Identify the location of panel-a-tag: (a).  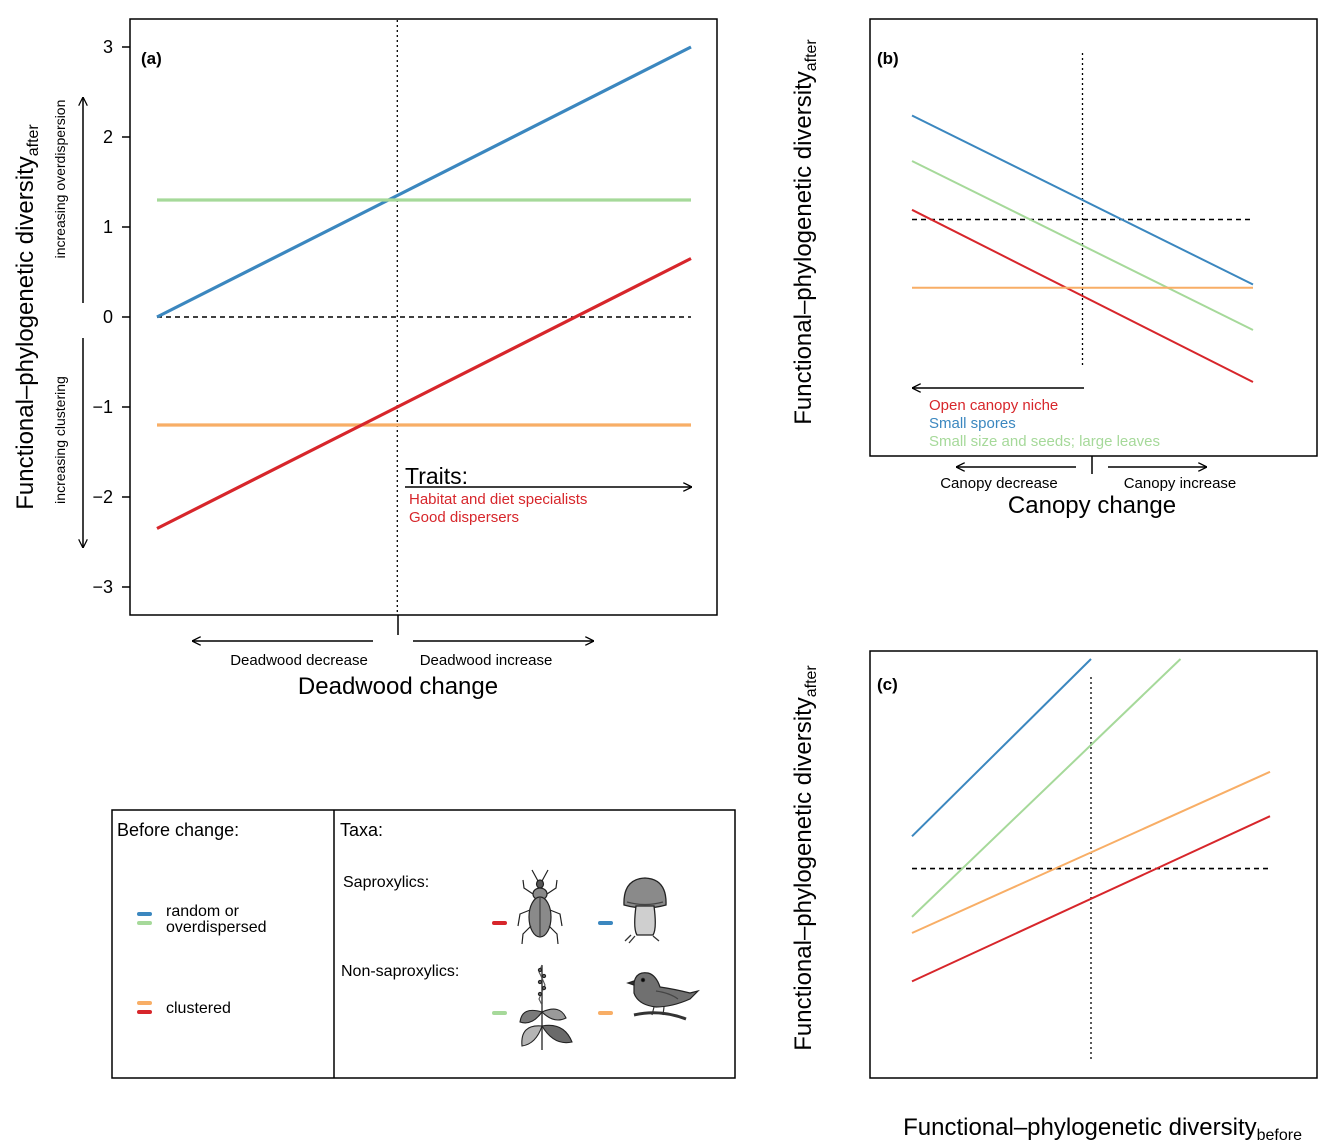
(151, 58).